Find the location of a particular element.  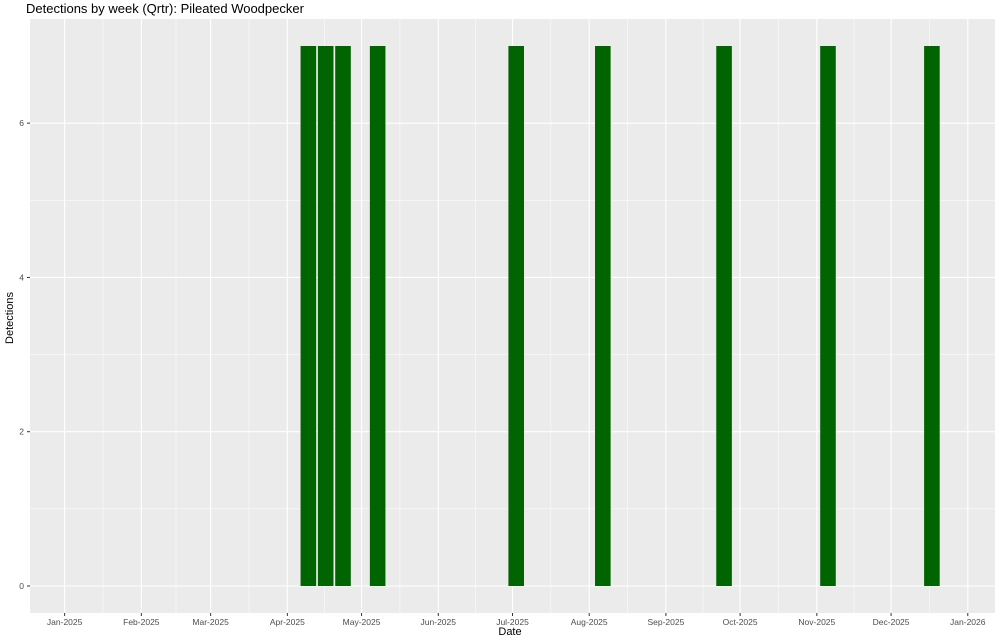

x-tick-label: Dec-2025 is located at coordinates (891, 622).